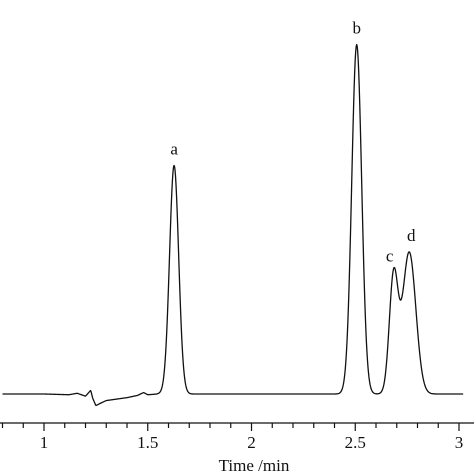  What do you see at coordinates (251, 442) in the screenshot?
I see `x-tick-label: 2` at bounding box center [251, 442].